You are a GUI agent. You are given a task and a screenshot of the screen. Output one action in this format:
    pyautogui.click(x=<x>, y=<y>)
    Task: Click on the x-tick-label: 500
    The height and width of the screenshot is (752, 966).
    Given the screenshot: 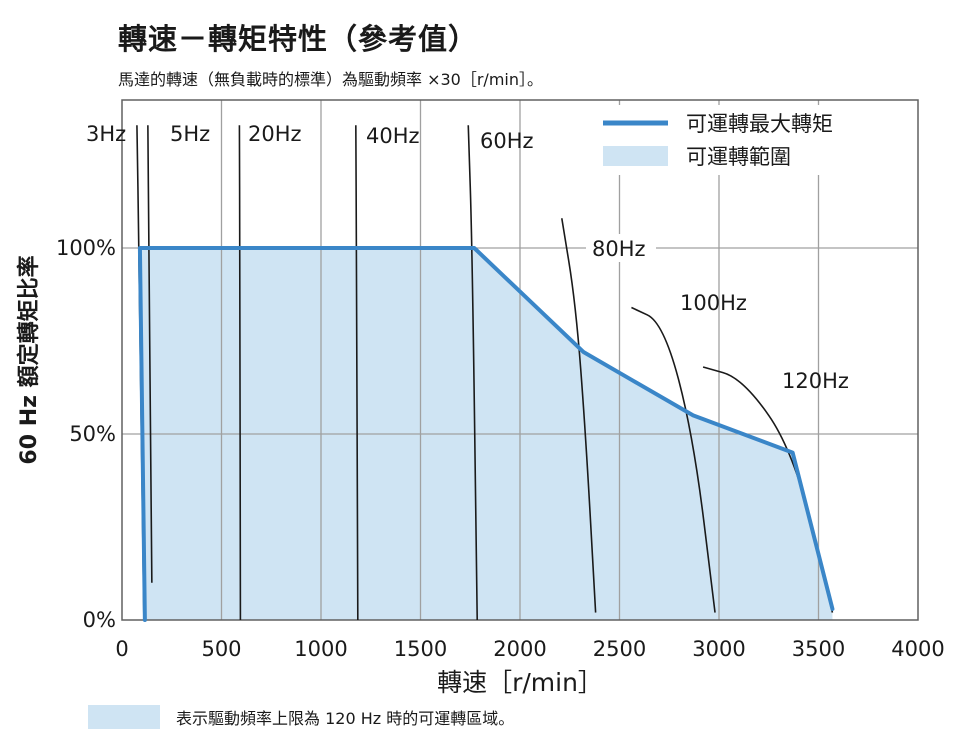 What is the action you would take?
    pyautogui.click(x=221, y=649)
    